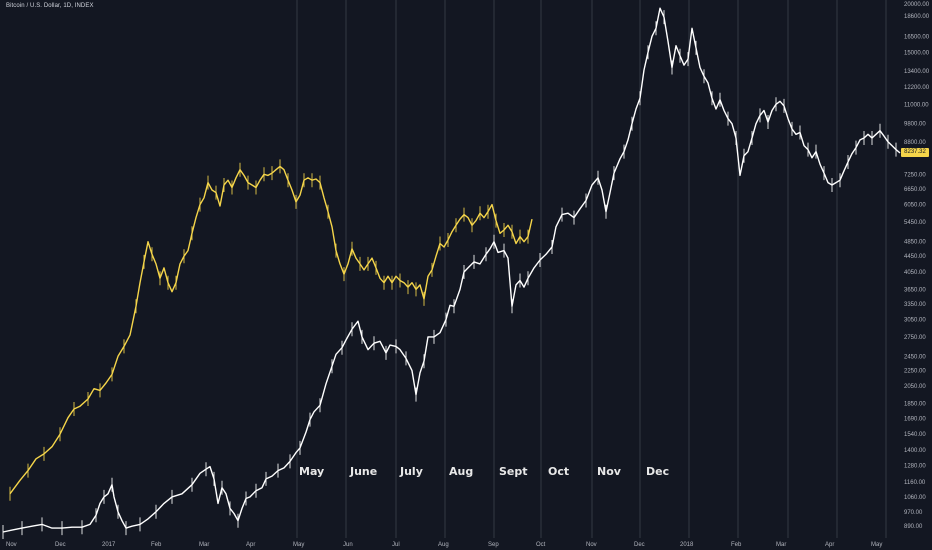 This screenshot has width=932, height=550. What do you see at coordinates (915, 305) in the screenshot?
I see `y-tick-label-17: 3350.00` at bounding box center [915, 305].